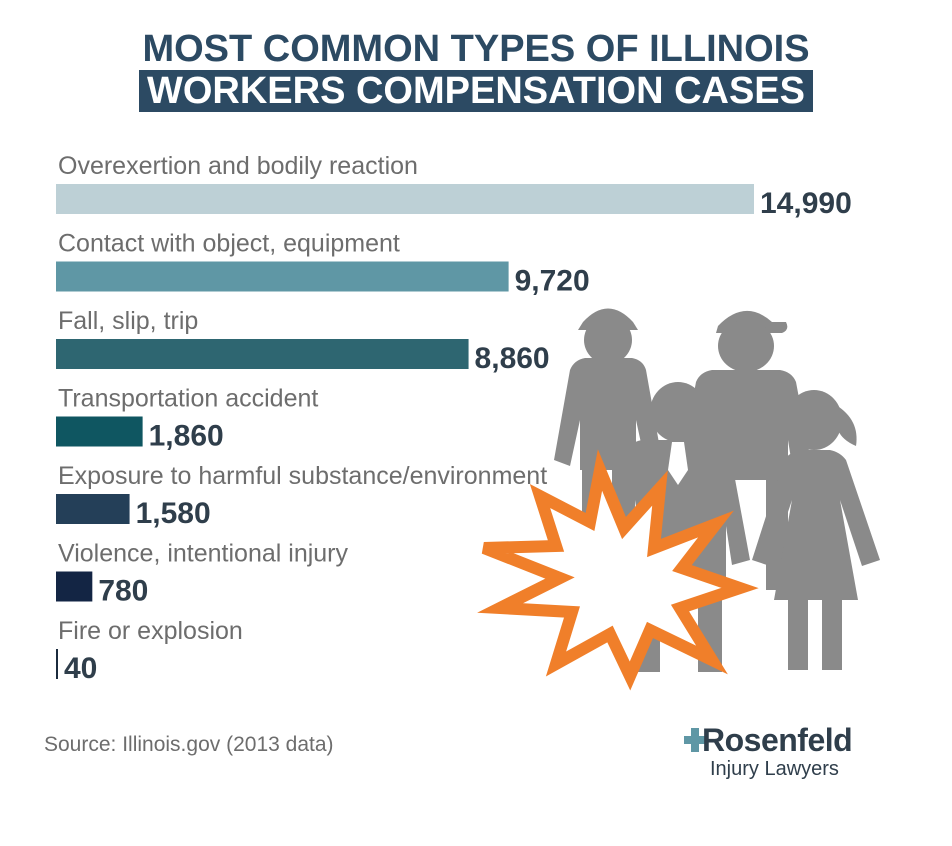 The height and width of the screenshot is (846, 952). Describe the element at coordinates (816, 530) in the screenshot. I see `woman-worker-icon` at that location.